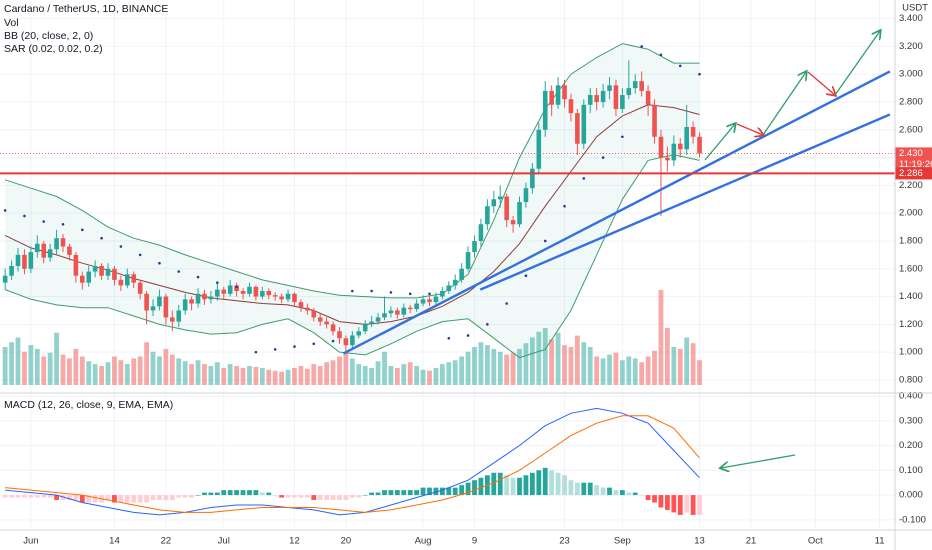 The image size is (932, 550). Describe the element at coordinates (915, 8) in the screenshot. I see `currency: USDT` at that location.